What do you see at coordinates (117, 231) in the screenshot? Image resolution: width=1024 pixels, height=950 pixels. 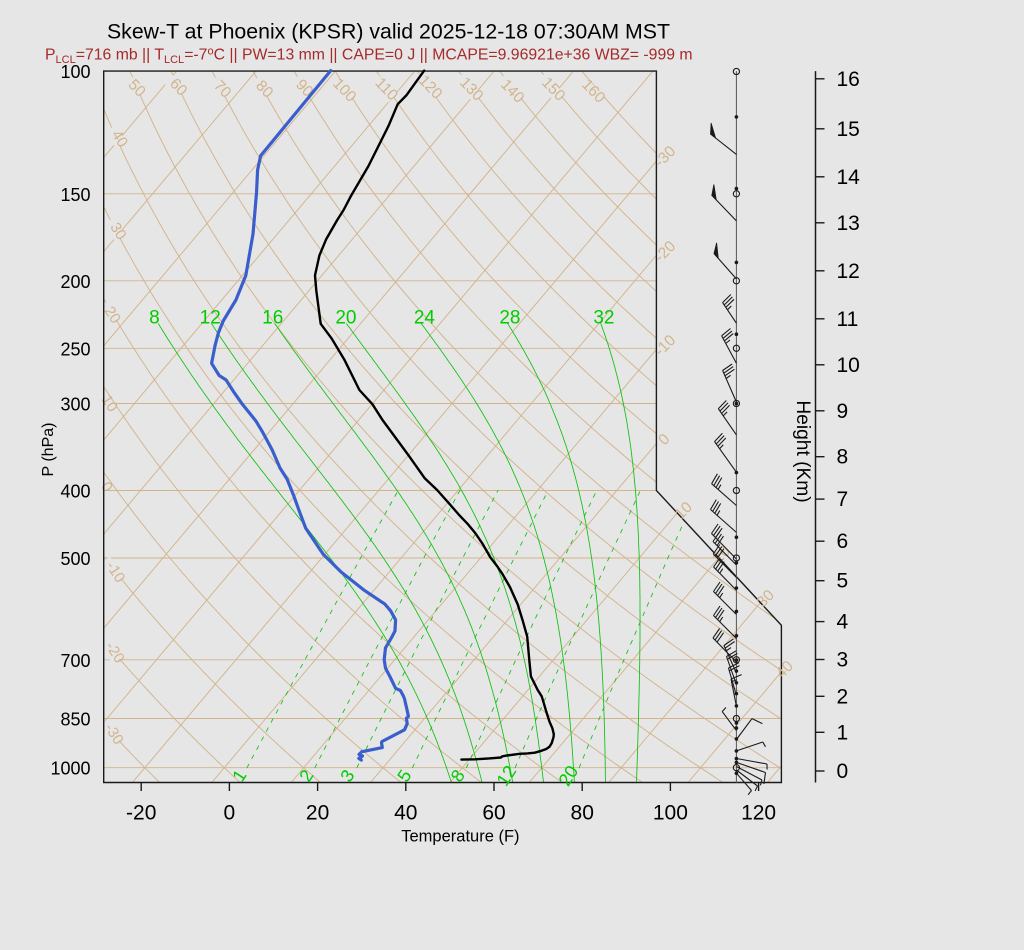 I see `svg-text: 30` at bounding box center [117, 231].